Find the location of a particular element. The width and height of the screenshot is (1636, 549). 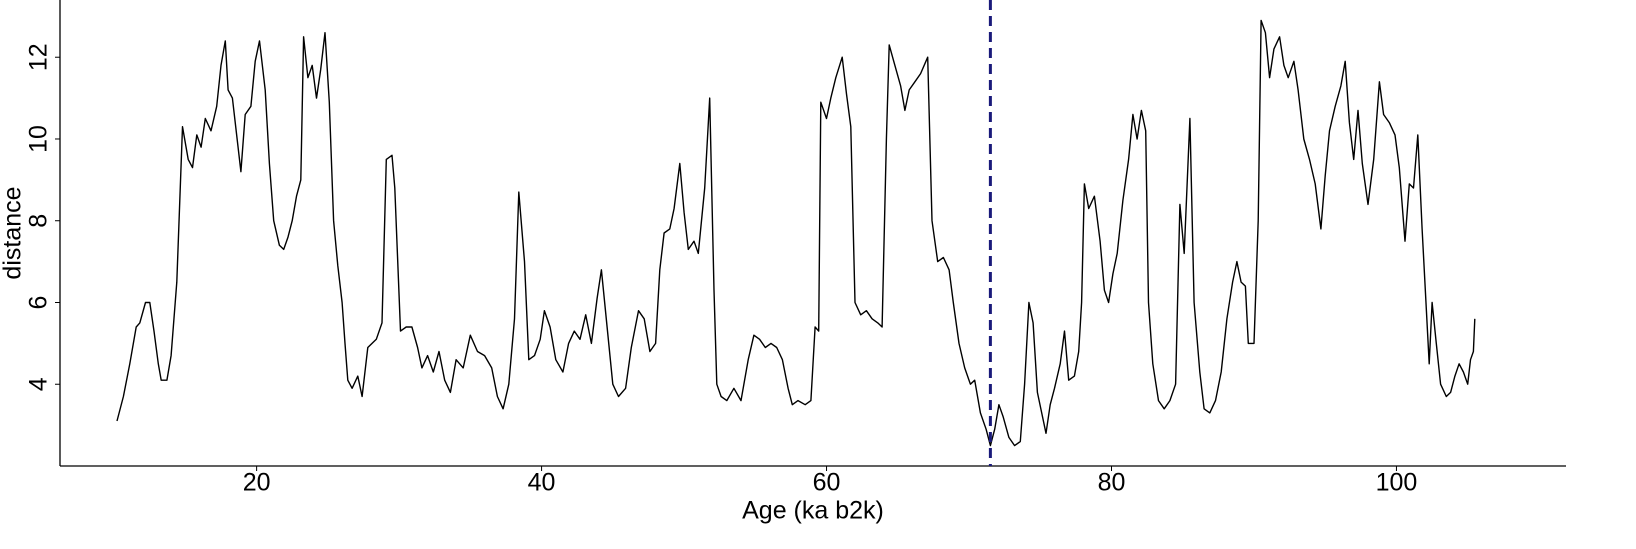

y-tick-label: 12 is located at coordinates (39, 57).